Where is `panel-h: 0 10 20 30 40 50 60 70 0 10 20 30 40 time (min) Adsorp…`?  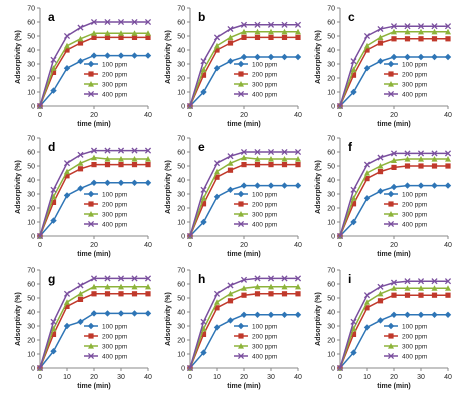
panel-h: 0 10 20 30 40 50 60 70 0 10 20 30 40 time (min) Adsorp… is located at coordinates (233, 329).